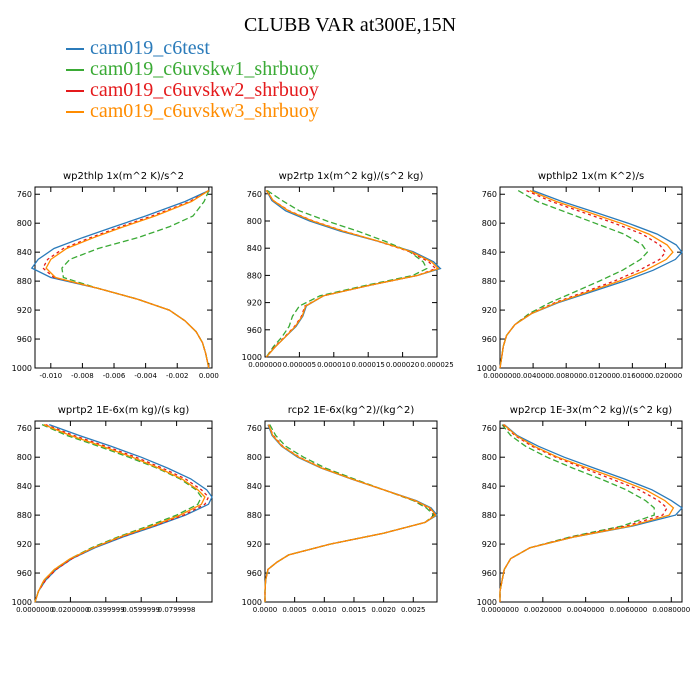  I want to click on x-tick-label: 0.000005, so click(299, 365).